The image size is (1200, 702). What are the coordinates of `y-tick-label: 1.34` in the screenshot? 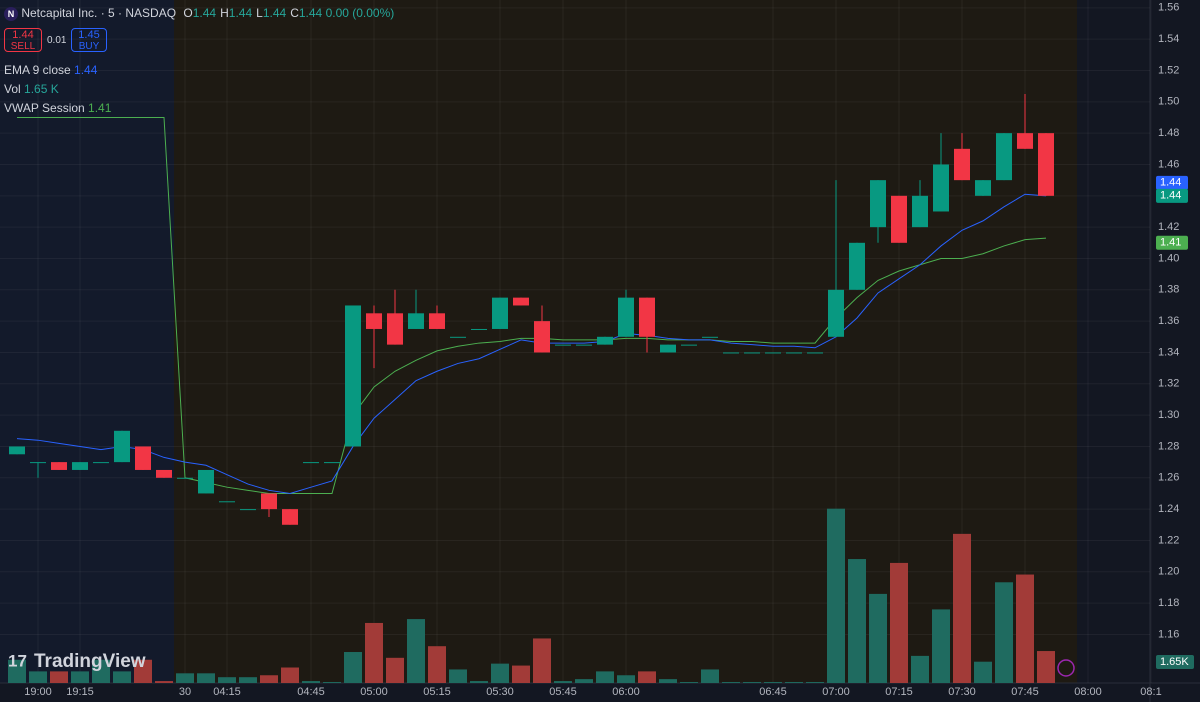 It's located at (1168, 352).